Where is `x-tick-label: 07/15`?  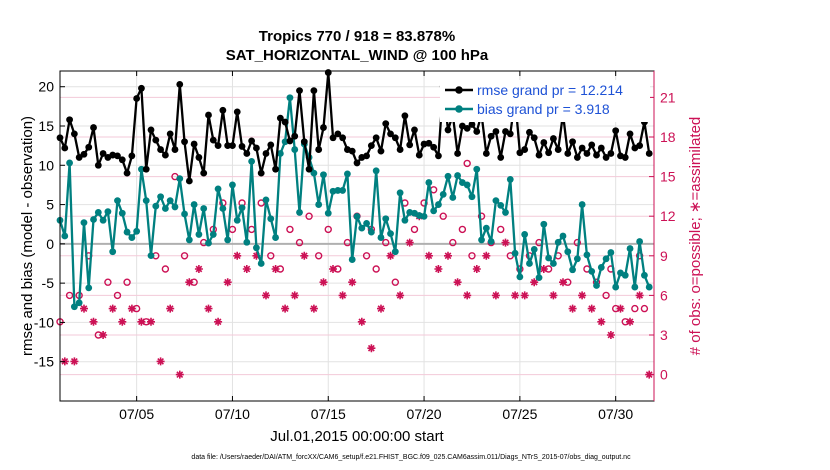 x-tick-label: 07/15 is located at coordinates (328, 414).